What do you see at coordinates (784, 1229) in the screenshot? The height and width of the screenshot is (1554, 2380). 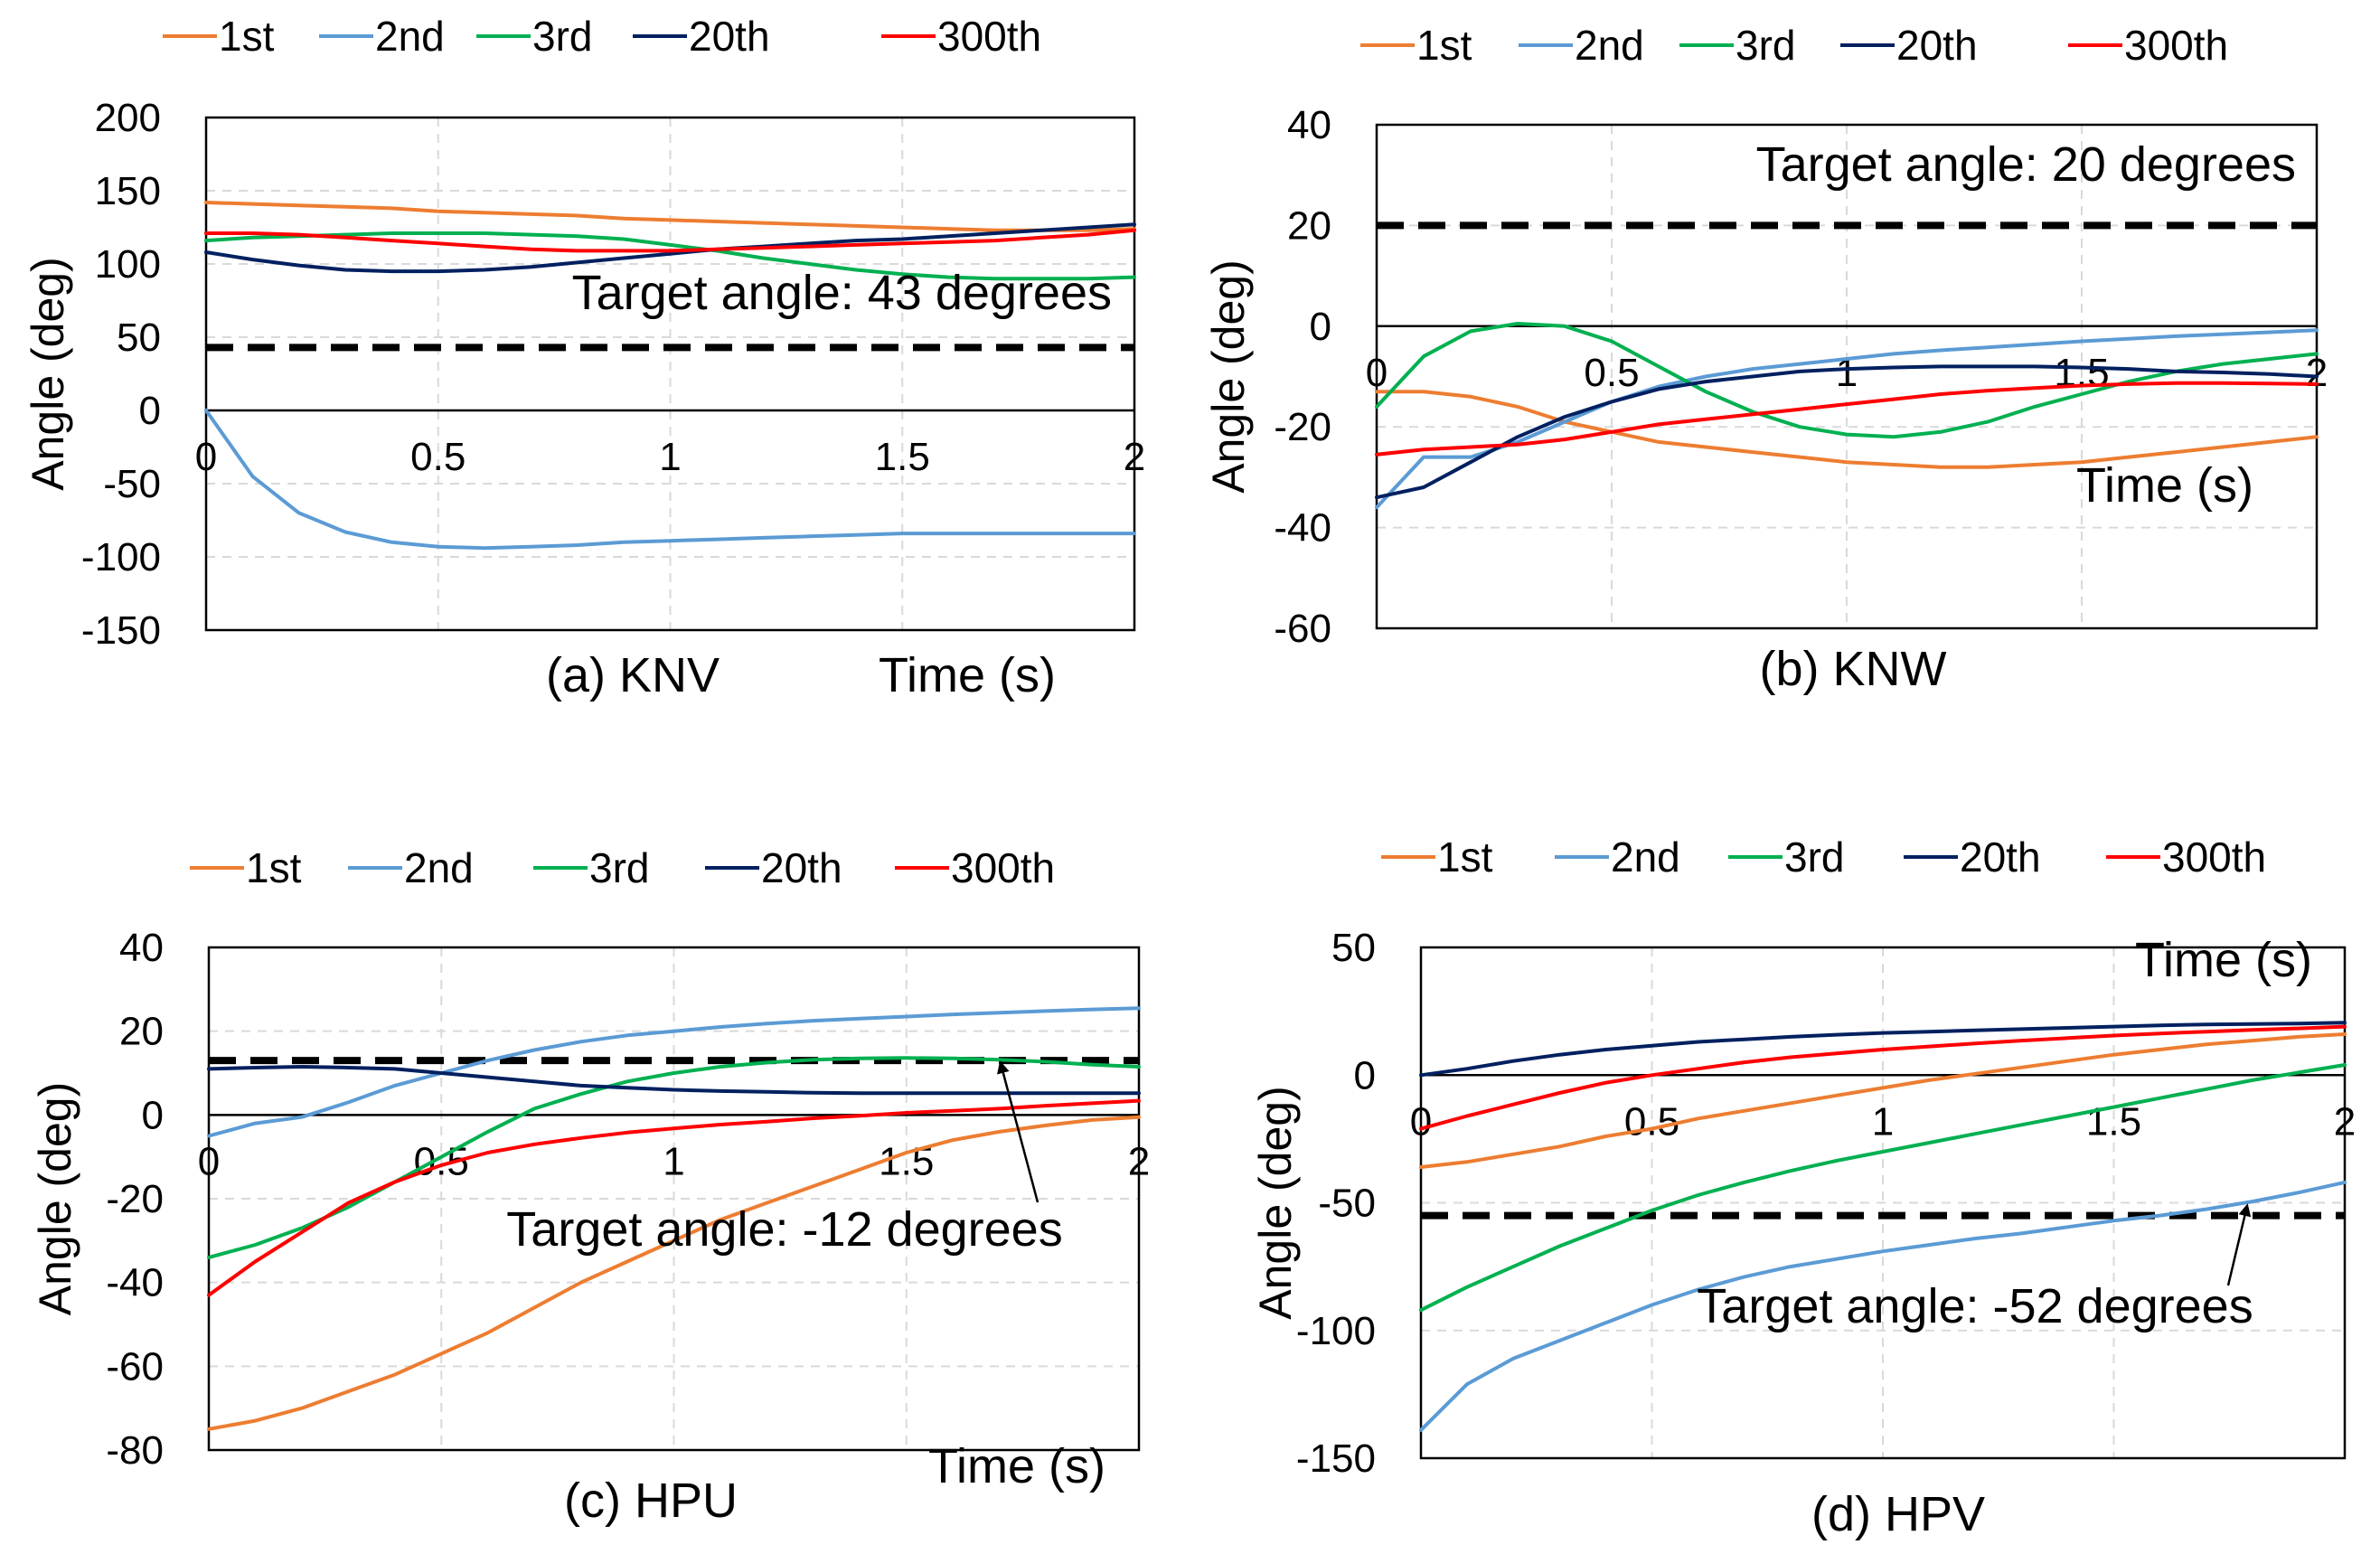 I see `target-angle-label: Target angle: -12 degrees` at bounding box center [784, 1229].